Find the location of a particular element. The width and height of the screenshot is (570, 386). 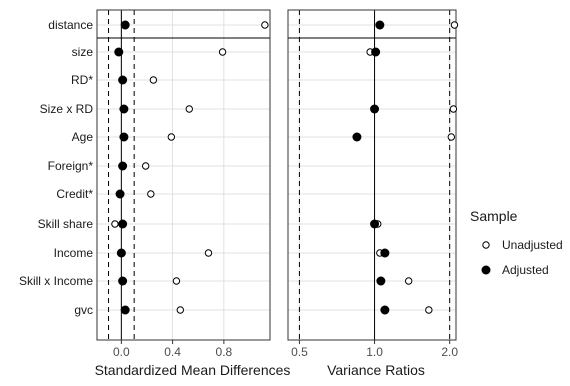

row-label-5: Foreign* is located at coordinates (71, 166).